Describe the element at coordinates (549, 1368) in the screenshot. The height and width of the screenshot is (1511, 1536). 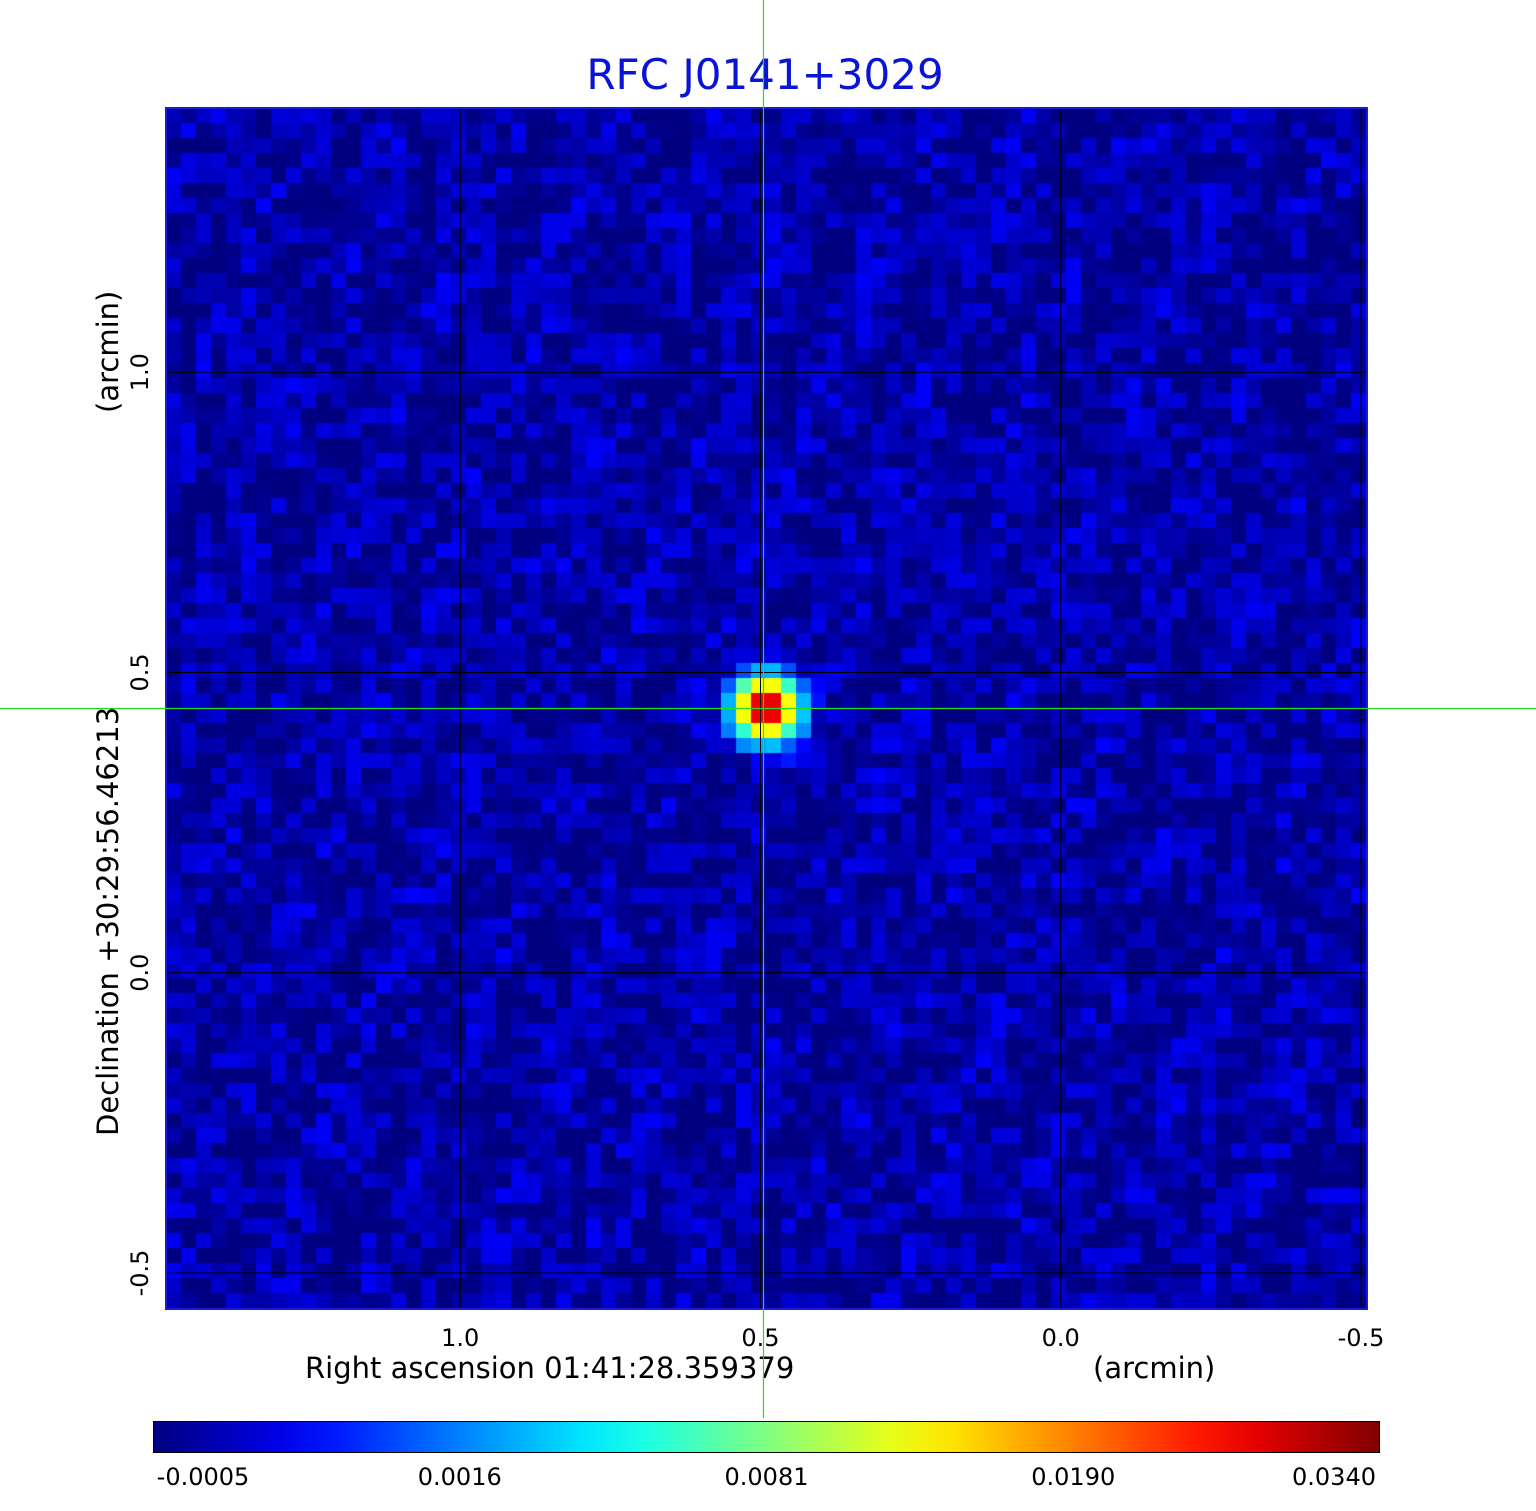
I see `x-axis-label: Right ascension 01:41:28.359379` at that location.